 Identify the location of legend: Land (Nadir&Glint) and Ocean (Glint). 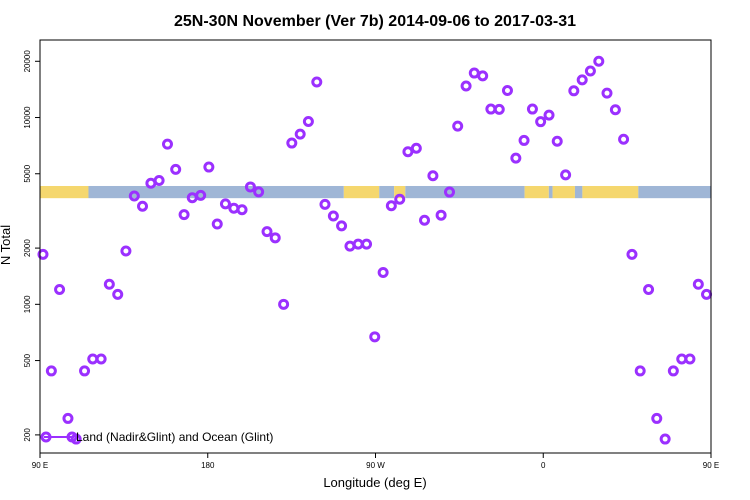
(156, 437).